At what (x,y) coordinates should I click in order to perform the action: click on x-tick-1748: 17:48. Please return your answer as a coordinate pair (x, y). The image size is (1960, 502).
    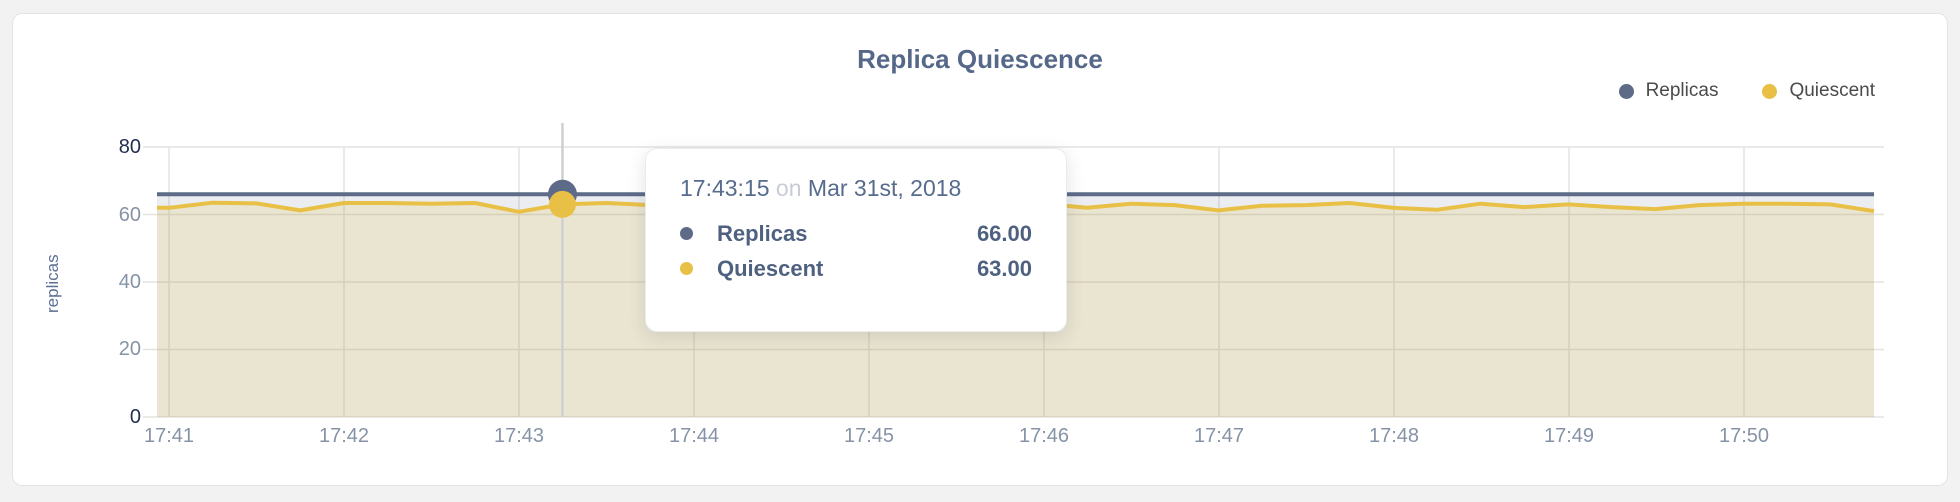
    Looking at the image, I should click on (1394, 436).